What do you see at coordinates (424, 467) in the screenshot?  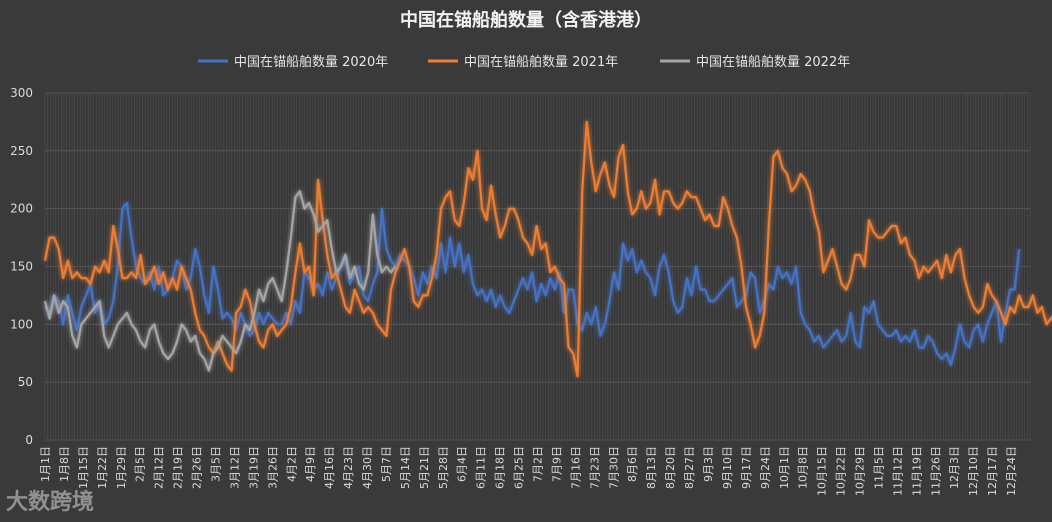 I see `x-tick-label: 5月21日` at bounding box center [424, 467].